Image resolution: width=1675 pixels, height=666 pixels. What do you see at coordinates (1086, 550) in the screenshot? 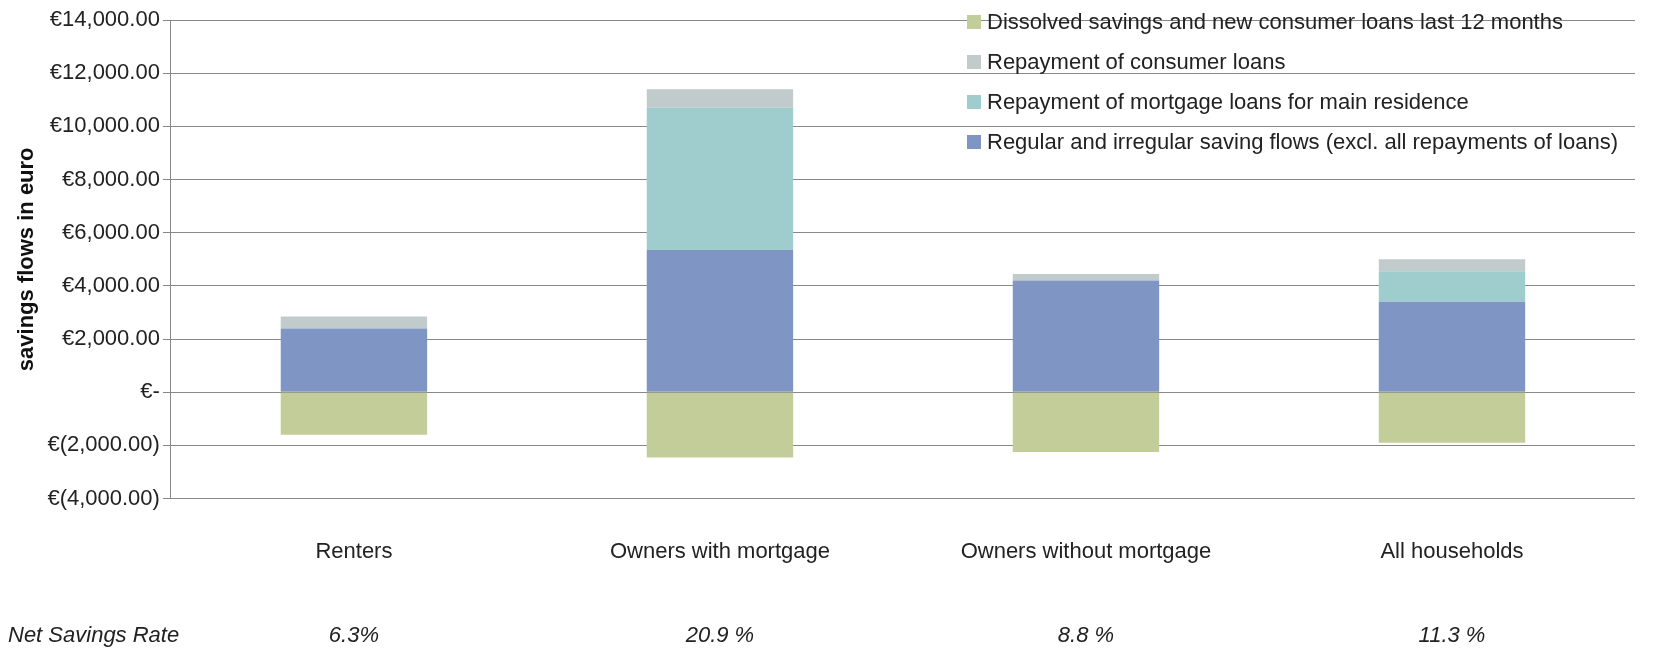
I see `x-tick-label: Owners without mortgage` at bounding box center [1086, 550].